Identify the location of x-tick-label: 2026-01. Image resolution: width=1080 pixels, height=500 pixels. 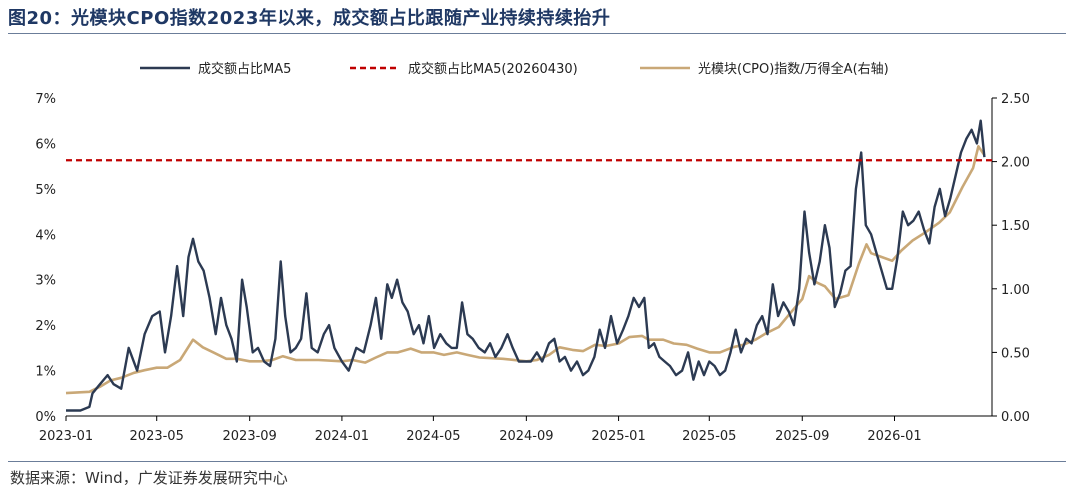
(894, 436).